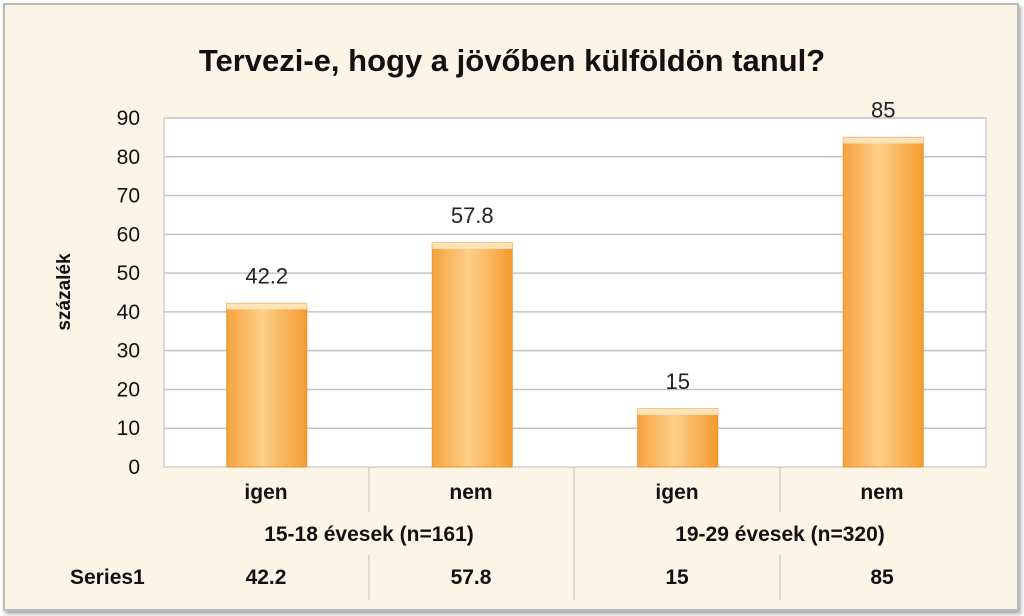 The height and width of the screenshot is (616, 1024). What do you see at coordinates (134, 467) in the screenshot?
I see `y-tick-label: 0` at bounding box center [134, 467].